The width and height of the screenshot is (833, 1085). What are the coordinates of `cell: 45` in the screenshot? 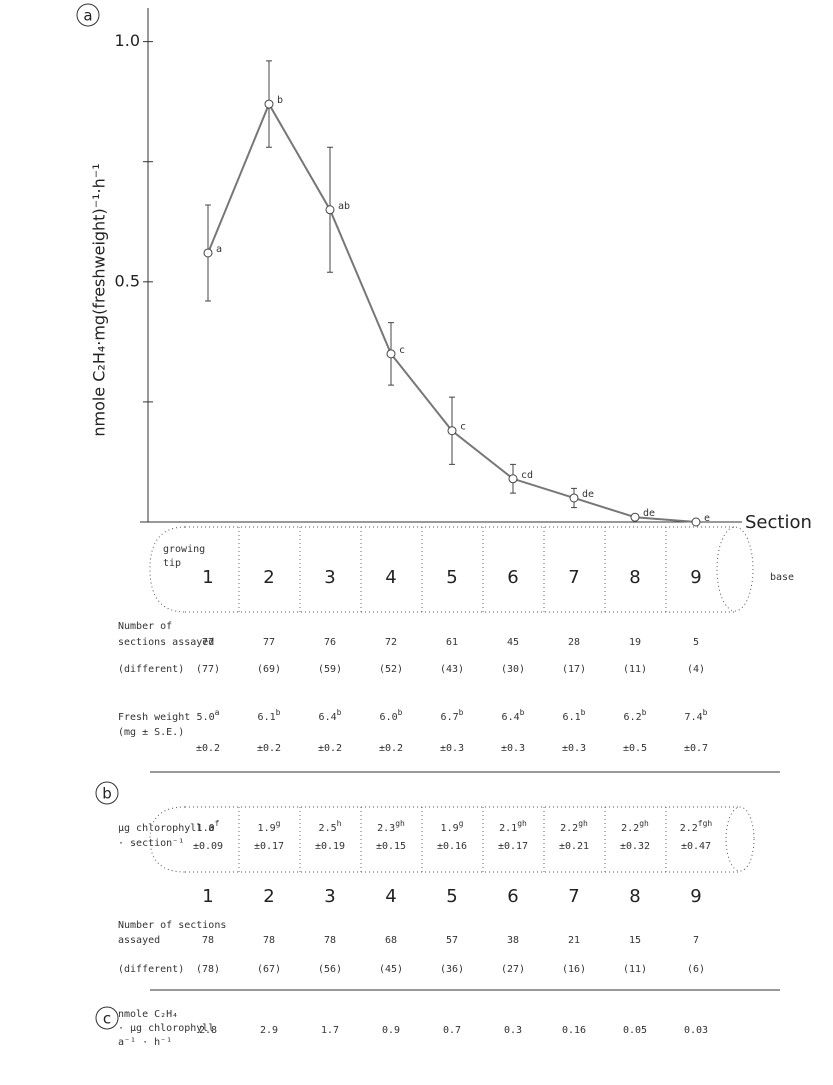 It's located at (513, 642).